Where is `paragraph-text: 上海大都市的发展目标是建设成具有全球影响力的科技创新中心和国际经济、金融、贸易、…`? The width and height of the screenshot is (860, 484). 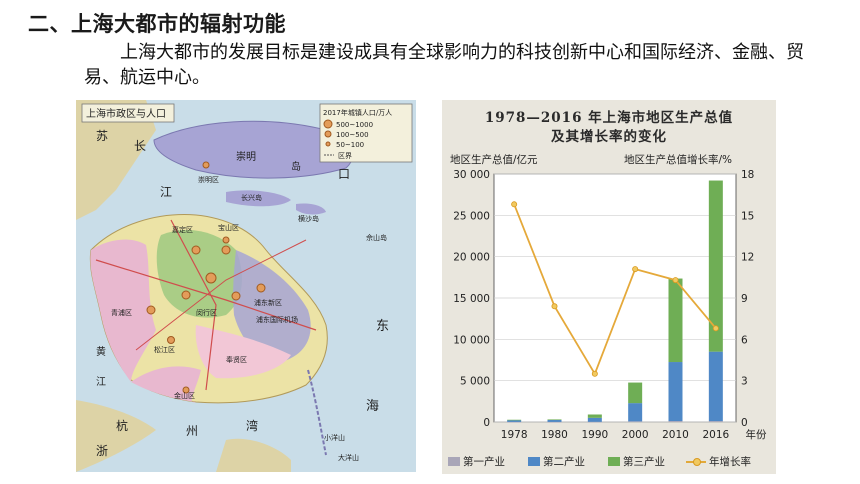
paragraph-text: 上海大都市的发展目标是建设成具有全球影响力的科技创新中心和国际经济、金融、贸易、… is located at coordinates (444, 65).